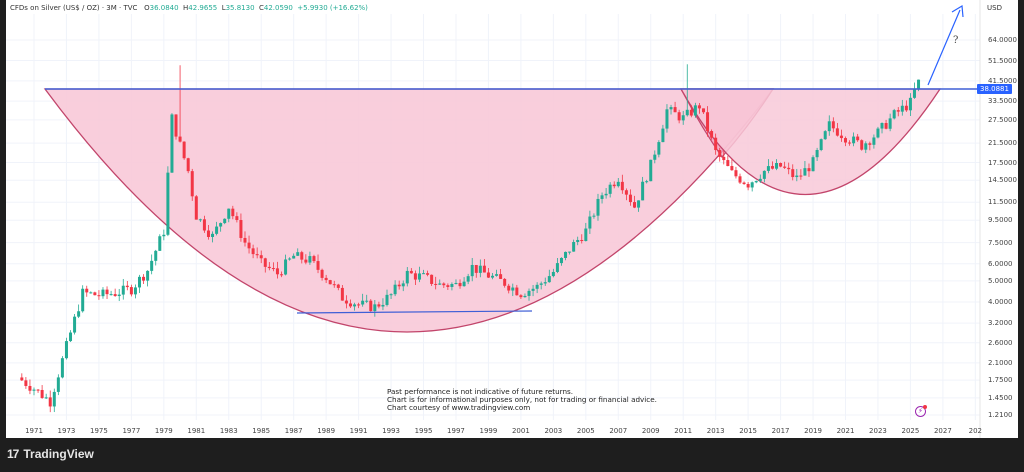 The image size is (1024, 472). What do you see at coordinates (164, 8) in the screenshot?
I see `open-value: 36.0840` at bounding box center [164, 8].